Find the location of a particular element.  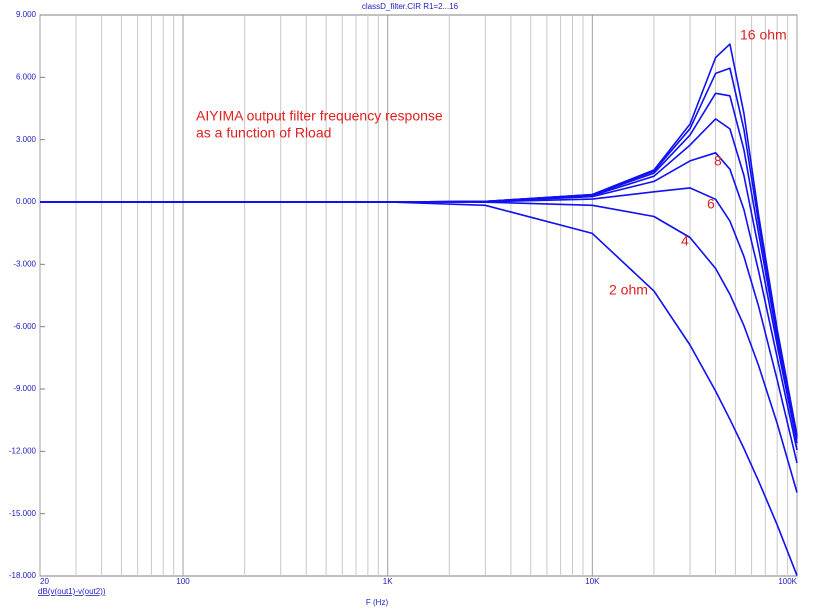

y-tick-label: 6.000 is located at coordinates (26, 76).